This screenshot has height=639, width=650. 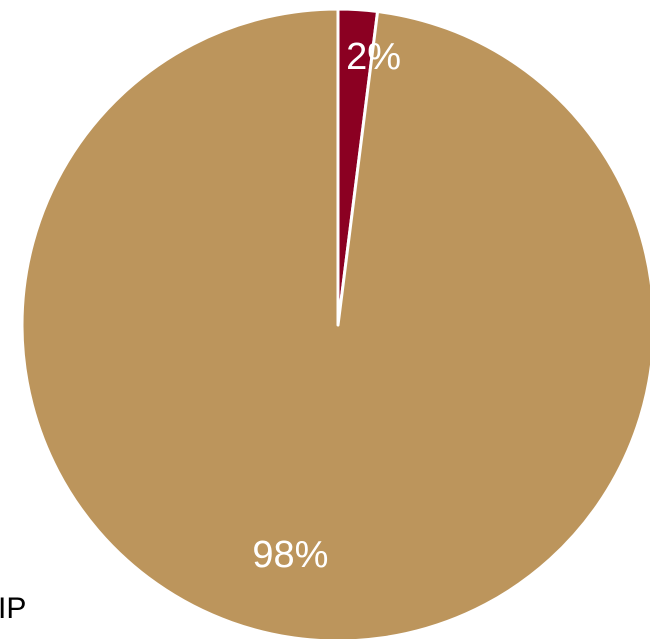 What do you see at coordinates (290, 555) in the screenshot?
I see `pie-data-label-1: 98%` at bounding box center [290, 555].